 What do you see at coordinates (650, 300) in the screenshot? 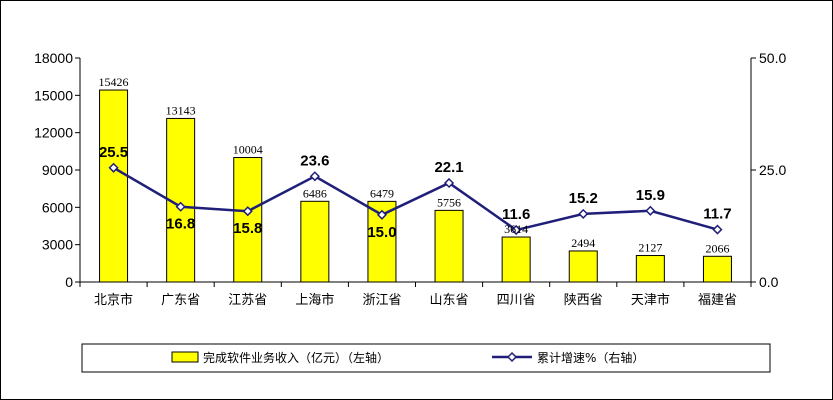
I see `x-category-label: 天津市` at bounding box center [650, 300].